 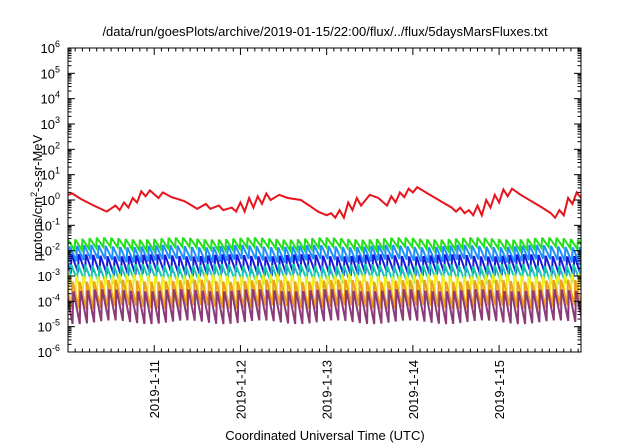 I want to click on svg-text: protons/cm2-s-sr-MeV, so click(x=37, y=197).